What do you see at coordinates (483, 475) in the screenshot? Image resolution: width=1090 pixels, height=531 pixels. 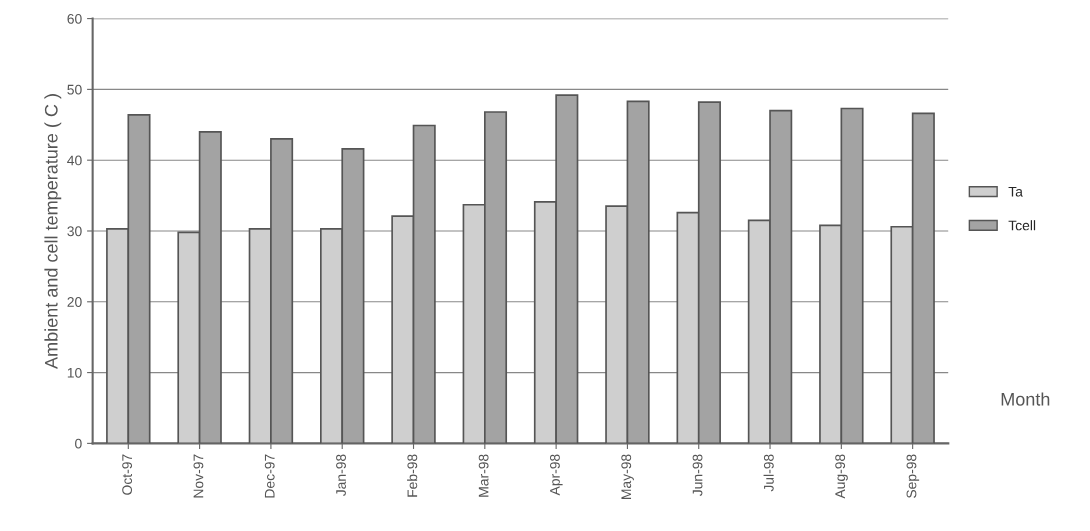 I see `x-tick-label: Mar-98` at bounding box center [483, 475].